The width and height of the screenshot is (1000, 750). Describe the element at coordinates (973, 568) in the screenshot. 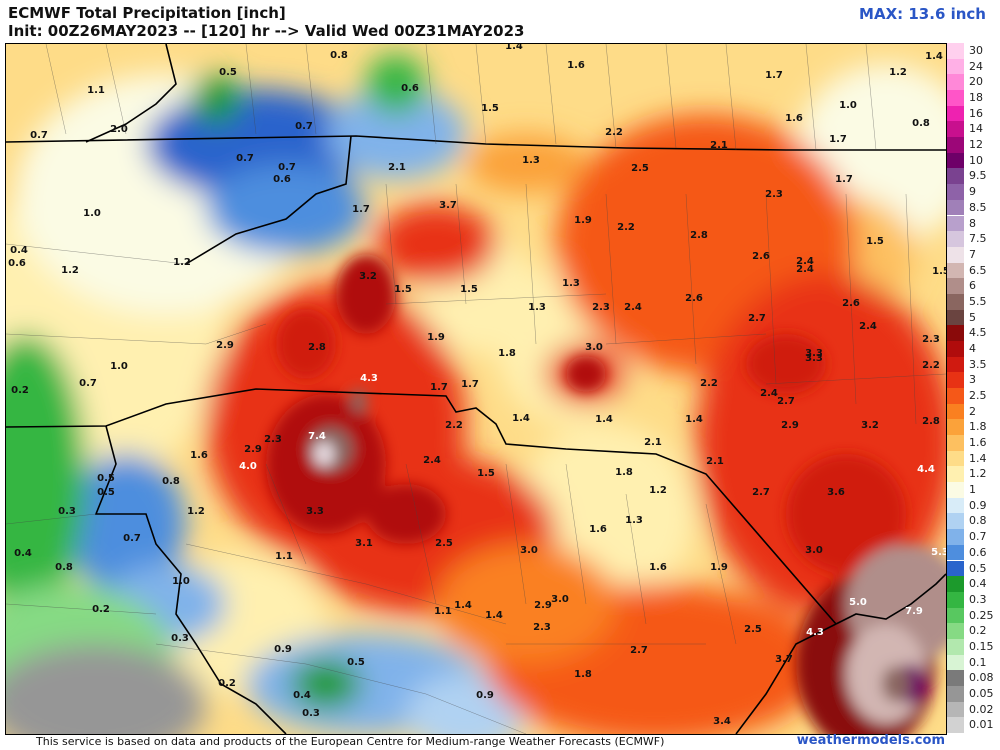

I see `legend-entry: 0.5` at that location.